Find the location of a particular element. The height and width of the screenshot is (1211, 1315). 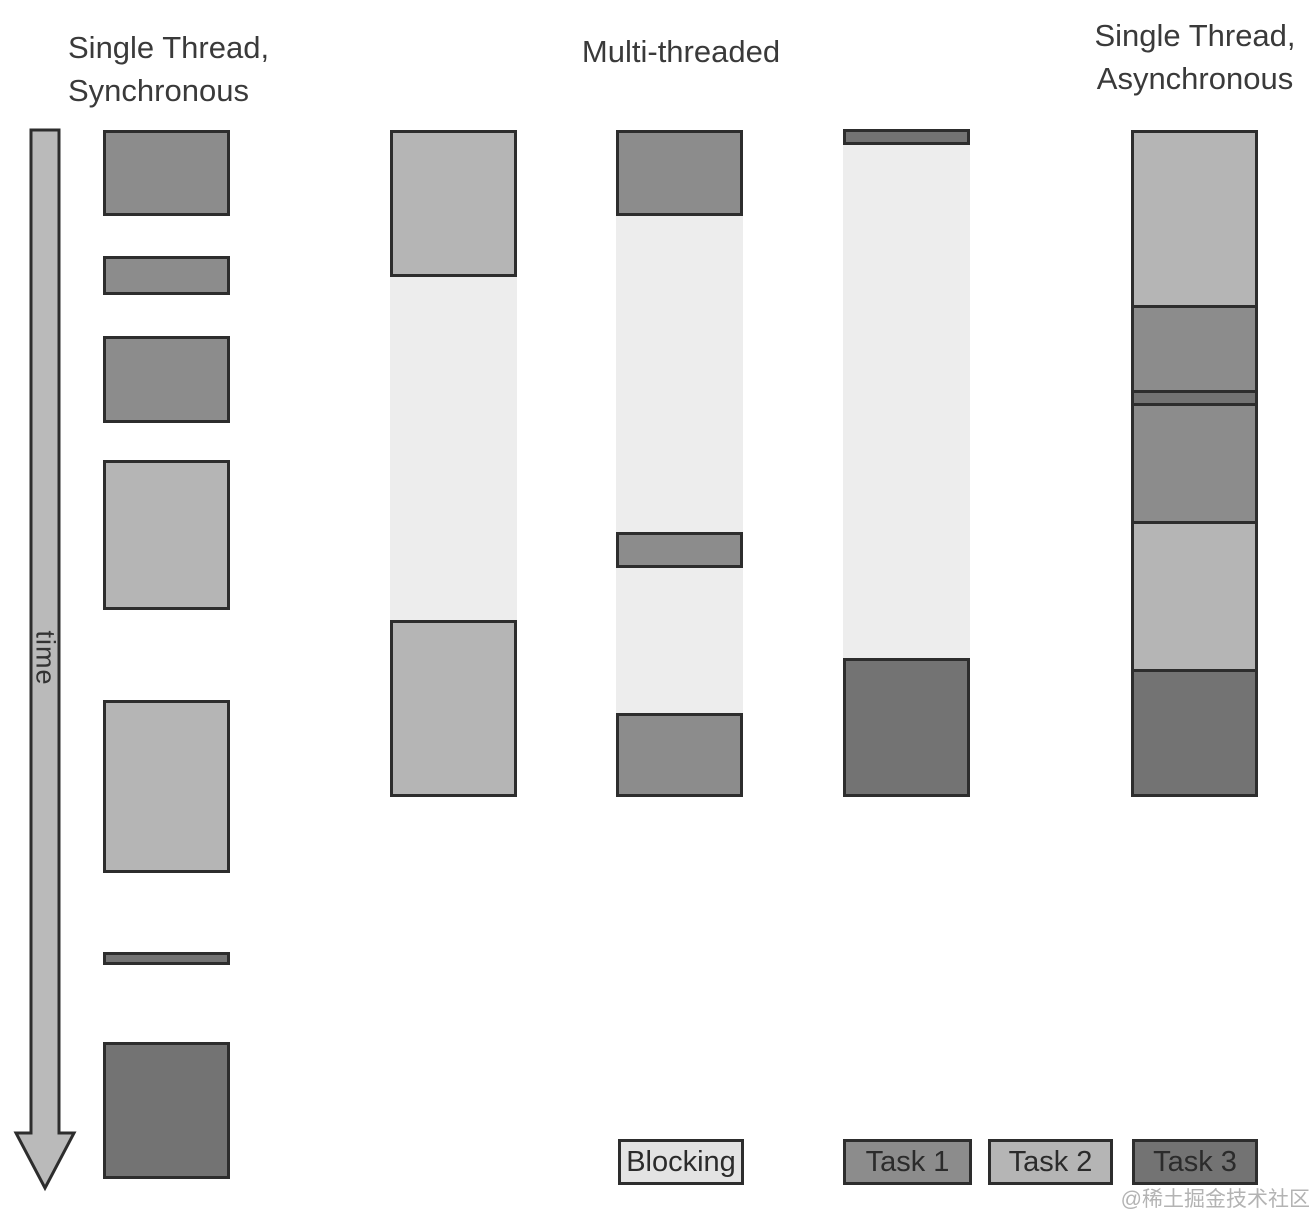

legend-task-2: Task 2 is located at coordinates (1050, 1162).